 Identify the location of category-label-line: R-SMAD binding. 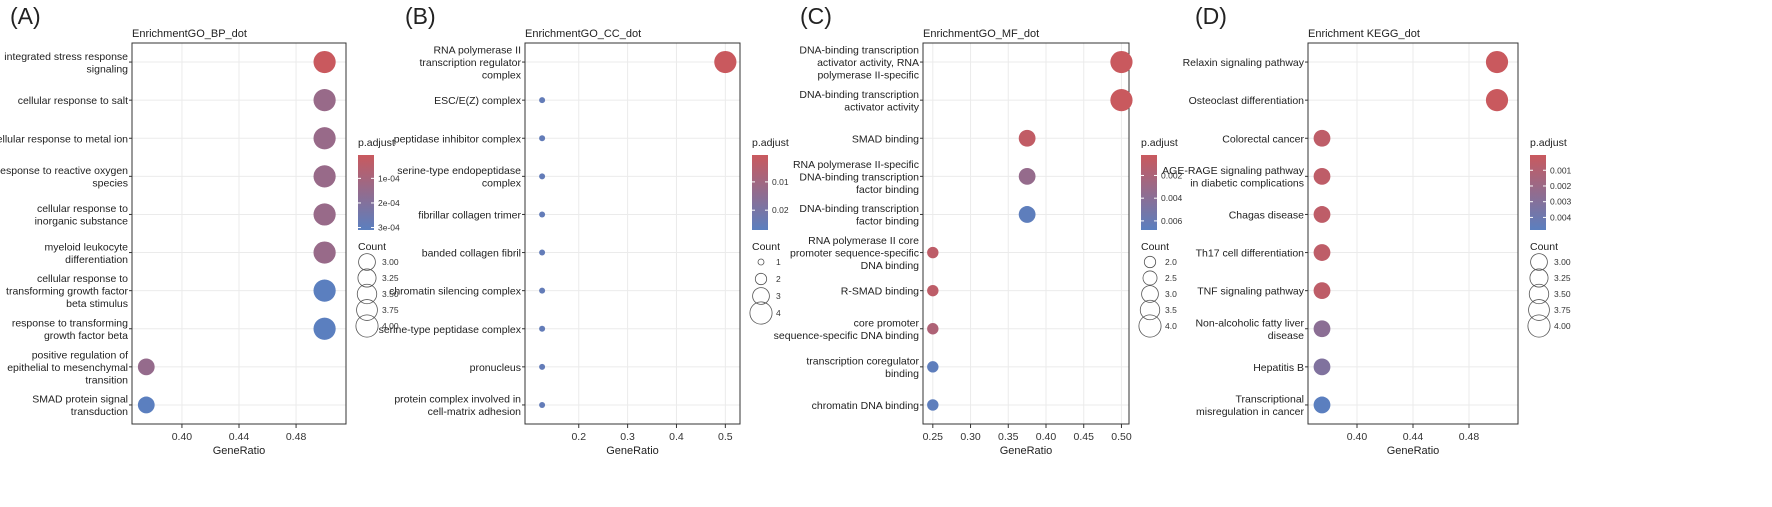
(880, 292).